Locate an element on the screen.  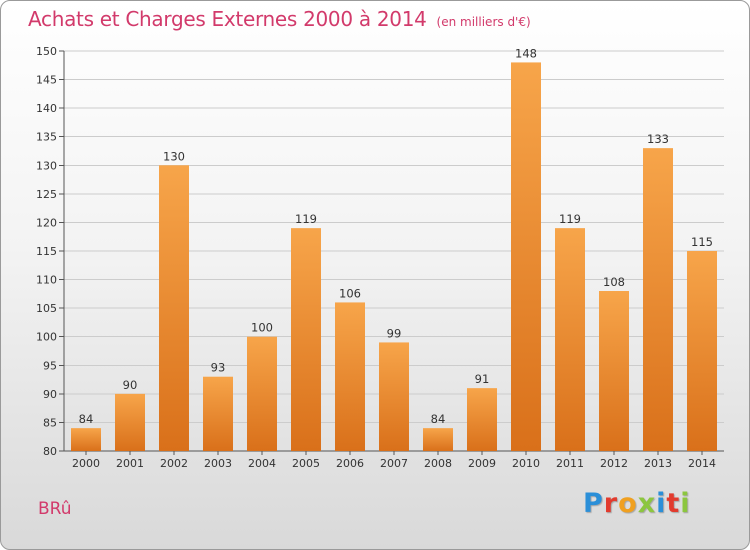
y-tick-label: 95 is located at coordinates (50, 365).